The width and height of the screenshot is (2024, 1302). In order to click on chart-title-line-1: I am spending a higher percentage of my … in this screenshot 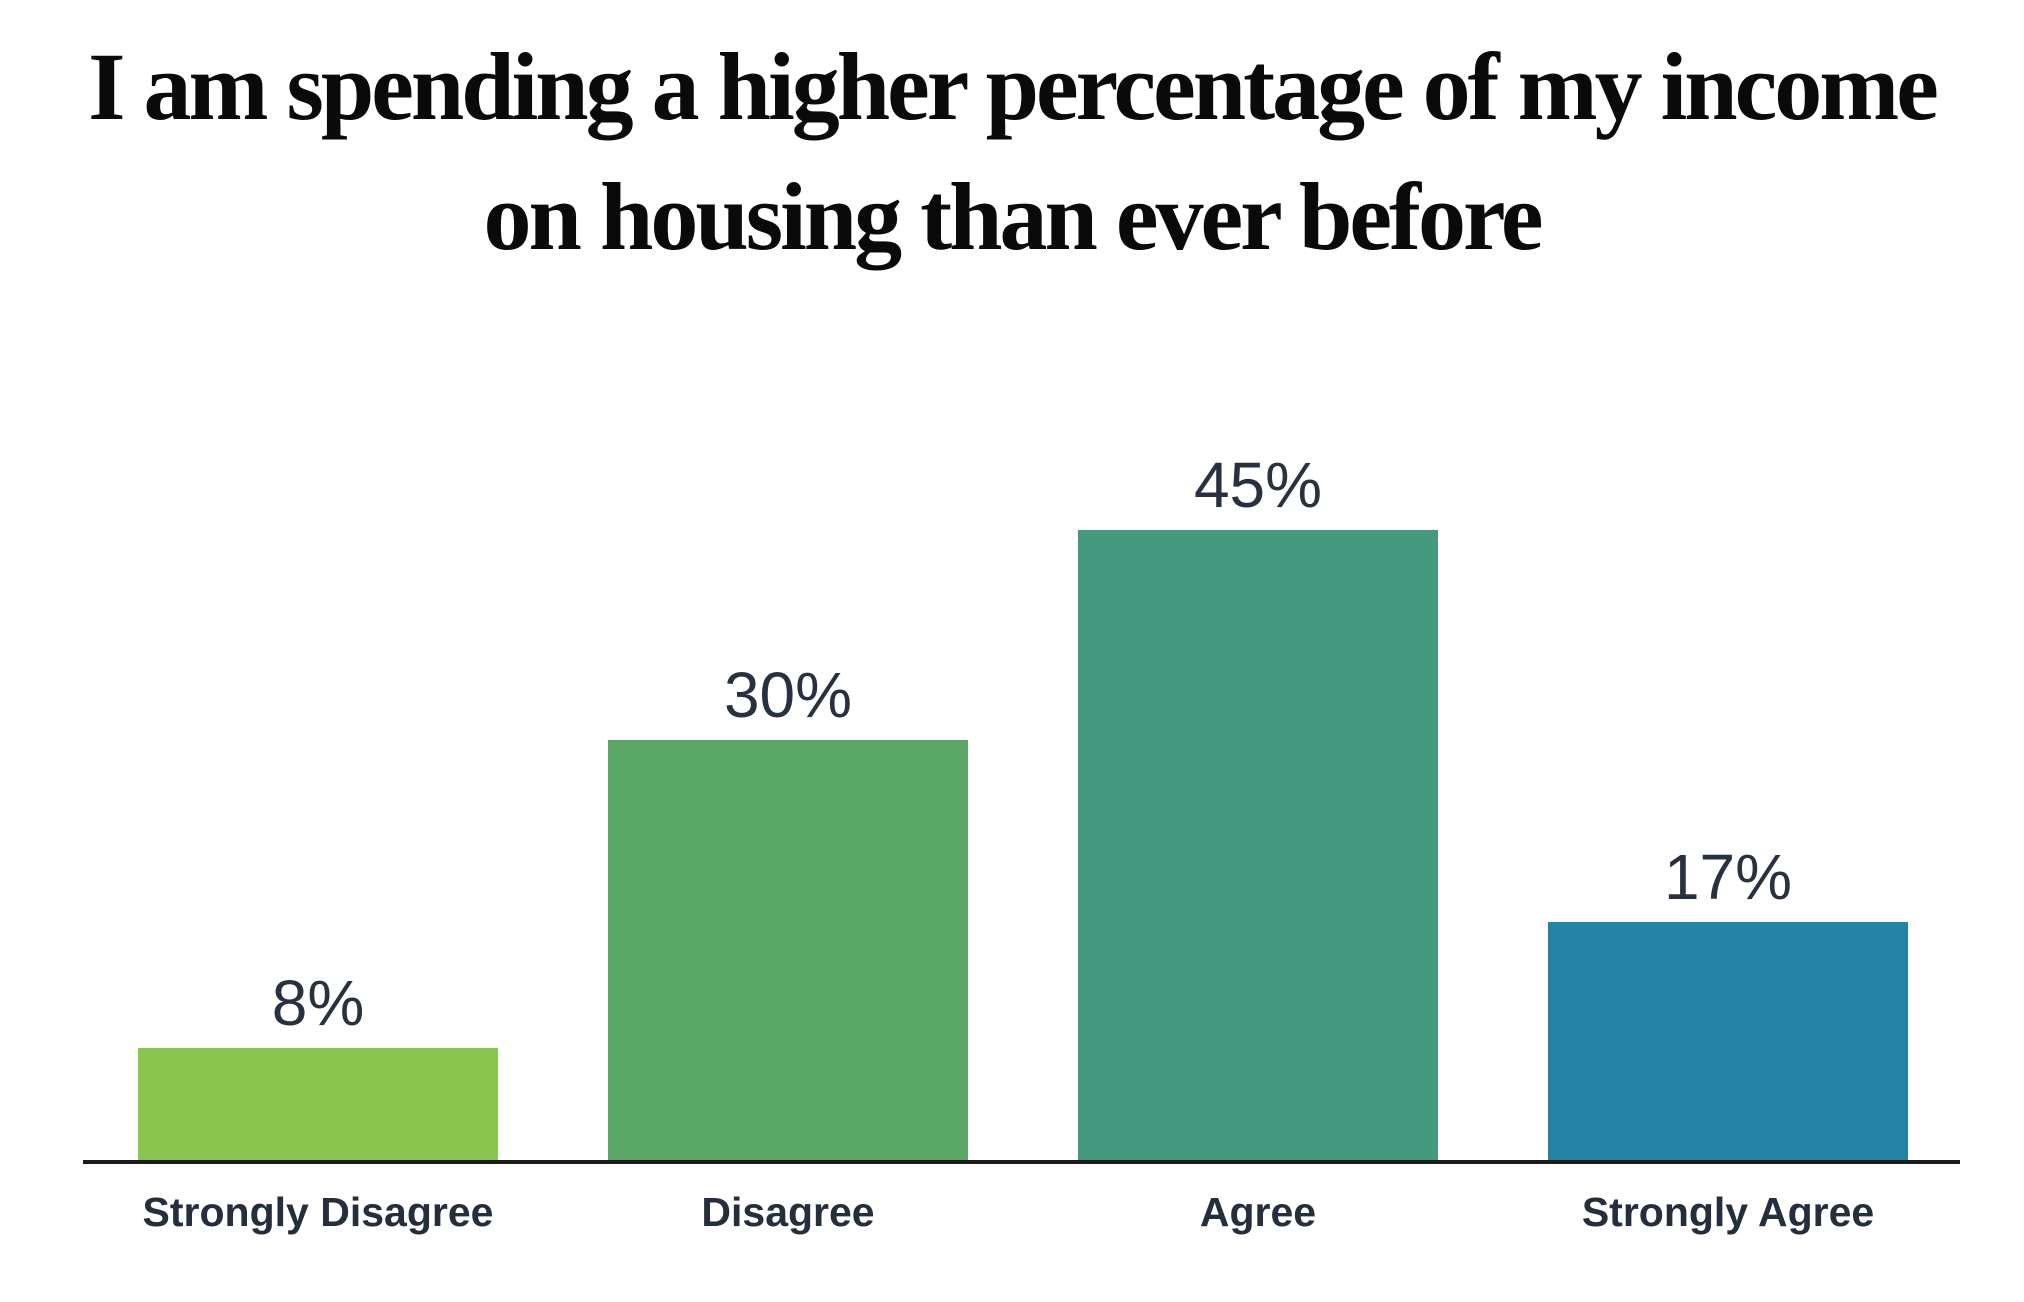, I will do `click(1013, 86)`.